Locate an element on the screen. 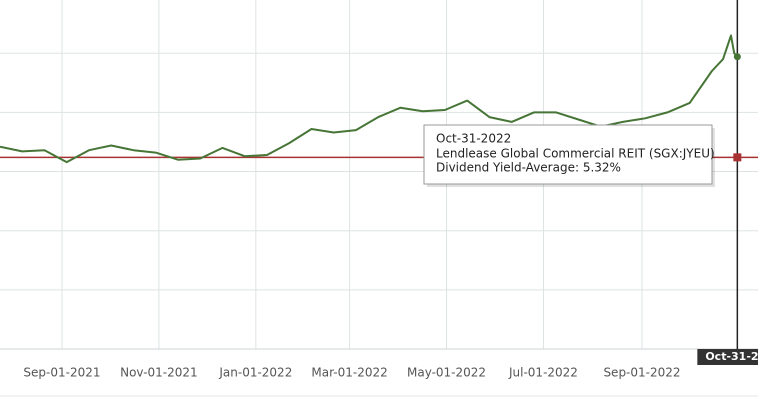  x-tick-label: May-01-2022 is located at coordinates (446, 373).